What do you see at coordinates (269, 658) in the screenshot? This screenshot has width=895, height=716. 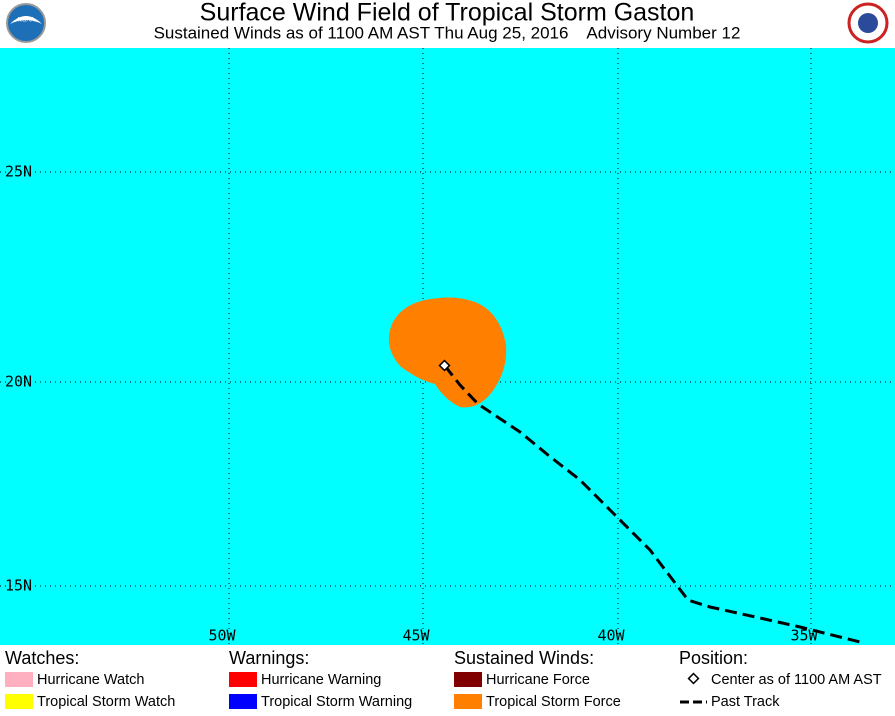 I see `legend-heading: Warnings:` at bounding box center [269, 658].